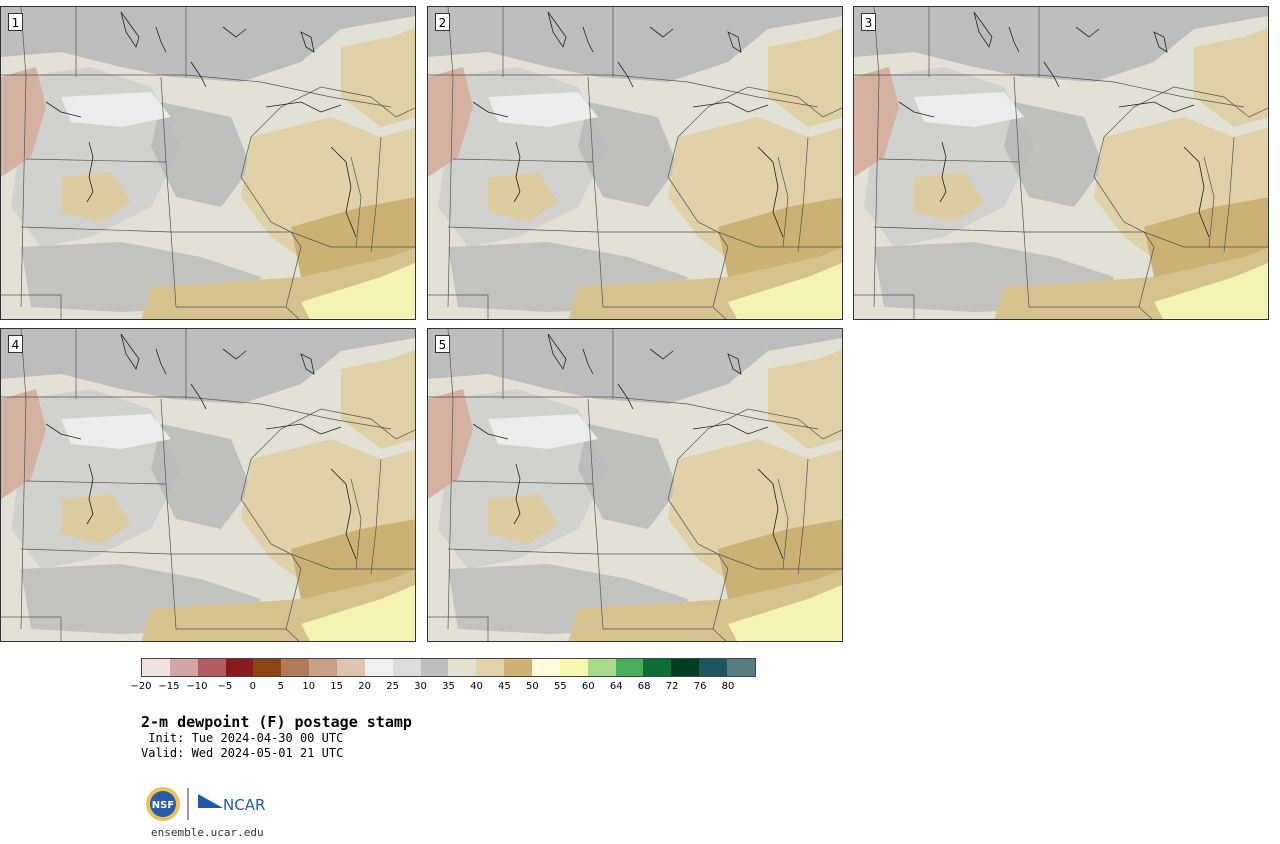 This screenshot has height=844, width=1280. Describe the element at coordinates (242, 738) in the screenshot. I see `init-time: Init: Tue 2024-04-30 00 UTC` at that location.